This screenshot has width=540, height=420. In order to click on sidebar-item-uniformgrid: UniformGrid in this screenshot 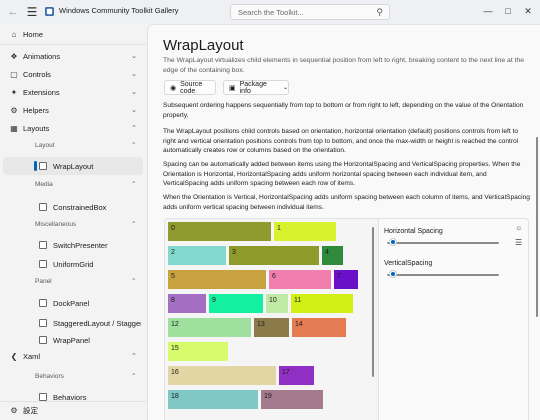, I will do `click(73, 264)`.